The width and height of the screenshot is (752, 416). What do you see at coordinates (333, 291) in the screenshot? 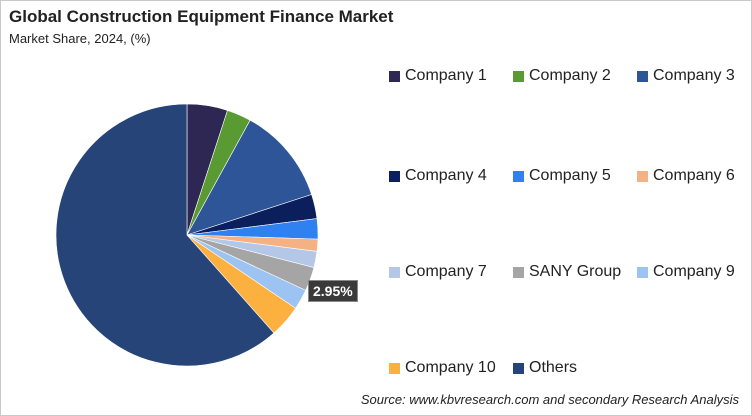
I see `data-label-sany-group: 2.95%` at bounding box center [333, 291].